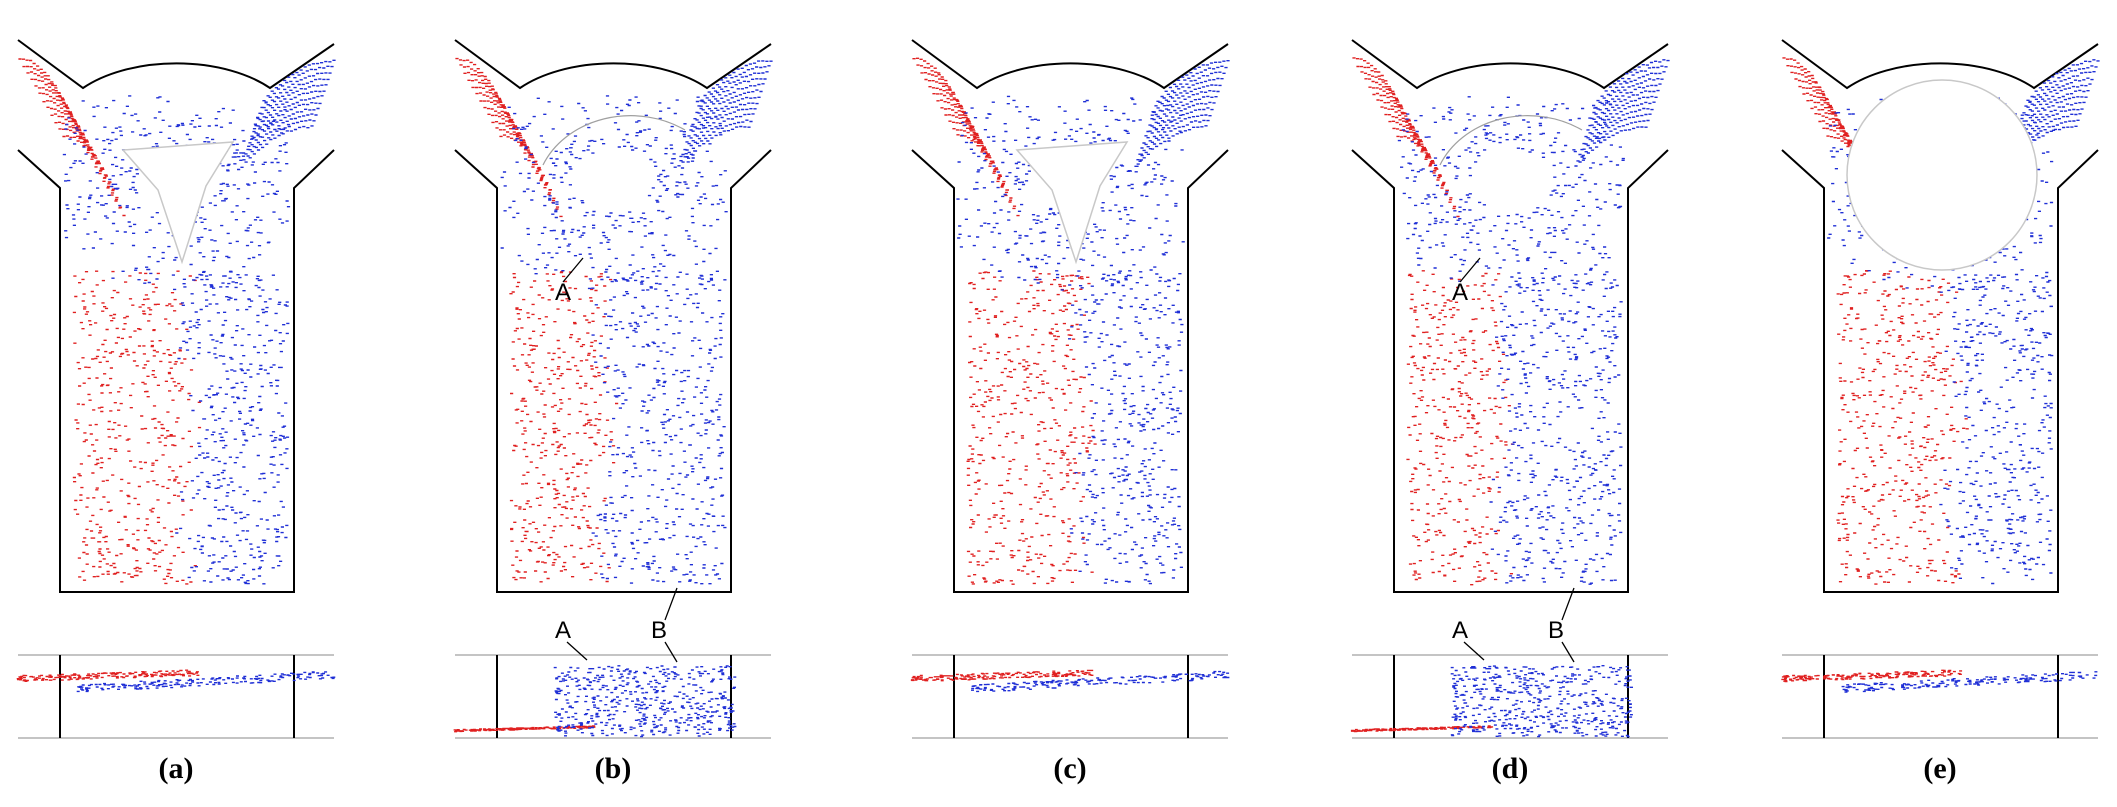 Image resolution: width=2117 pixels, height=807 pixels. What do you see at coordinates (1939, 768) in the screenshot?
I see `panel-caption: (e)` at bounding box center [1939, 768].